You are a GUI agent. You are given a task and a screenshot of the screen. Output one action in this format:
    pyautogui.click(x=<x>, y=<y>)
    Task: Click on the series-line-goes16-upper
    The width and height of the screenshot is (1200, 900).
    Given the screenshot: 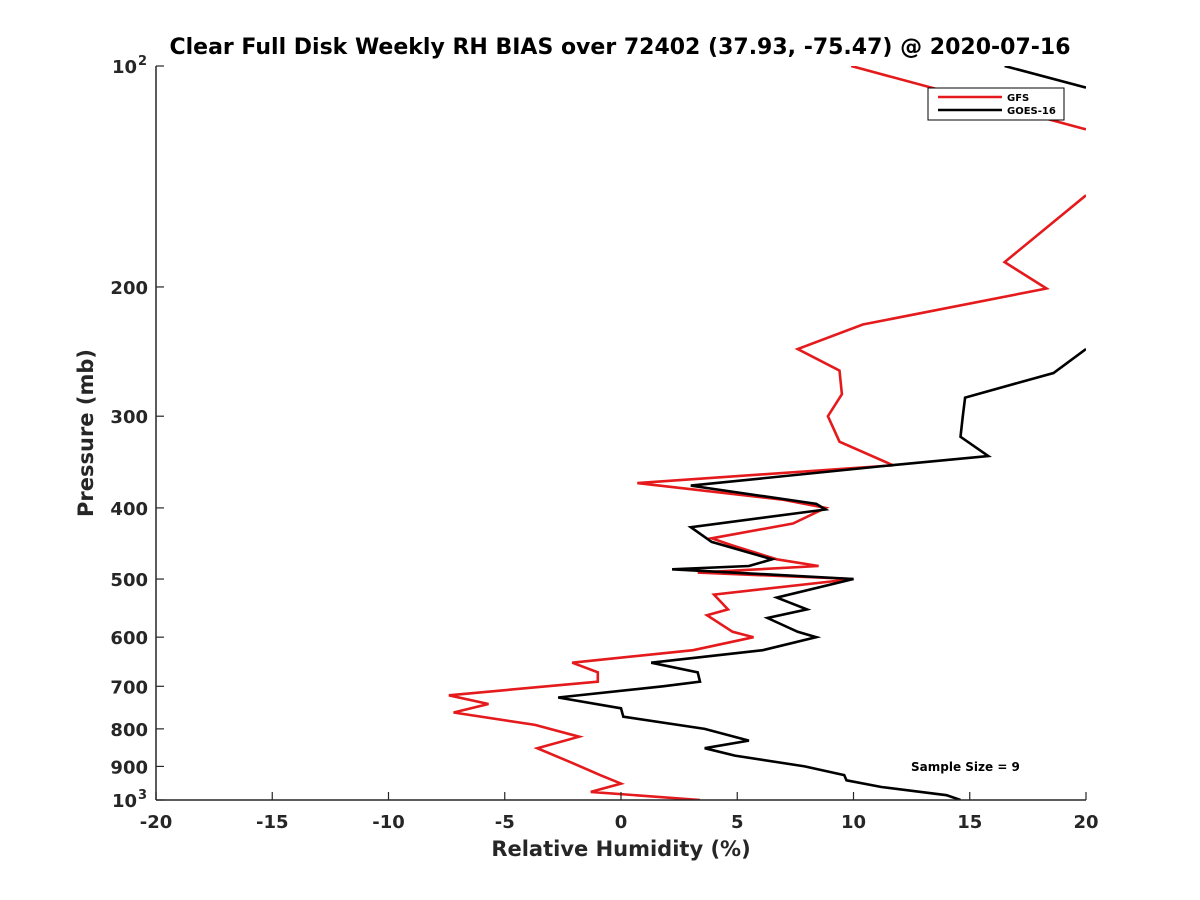 What is the action you would take?
    pyautogui.click(x=1045, y=77)
    